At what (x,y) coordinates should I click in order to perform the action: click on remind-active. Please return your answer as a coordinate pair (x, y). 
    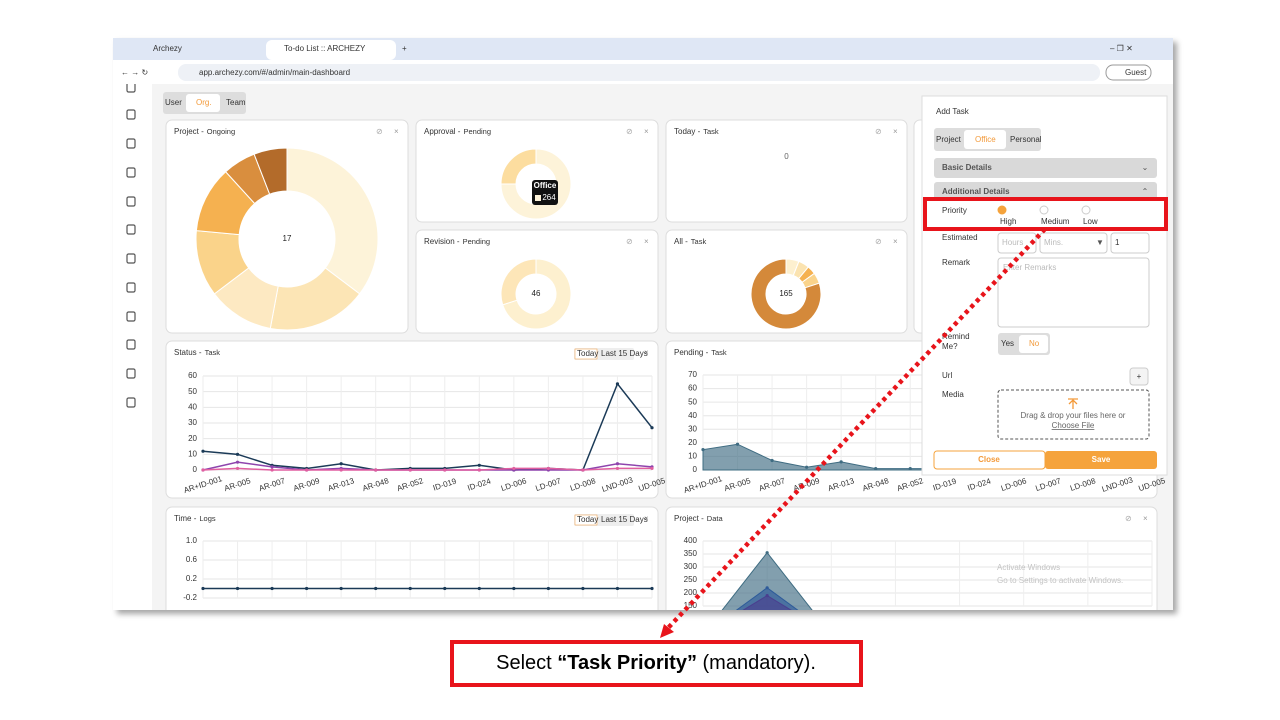
    Looking at the image, I should click on (1033, 344).